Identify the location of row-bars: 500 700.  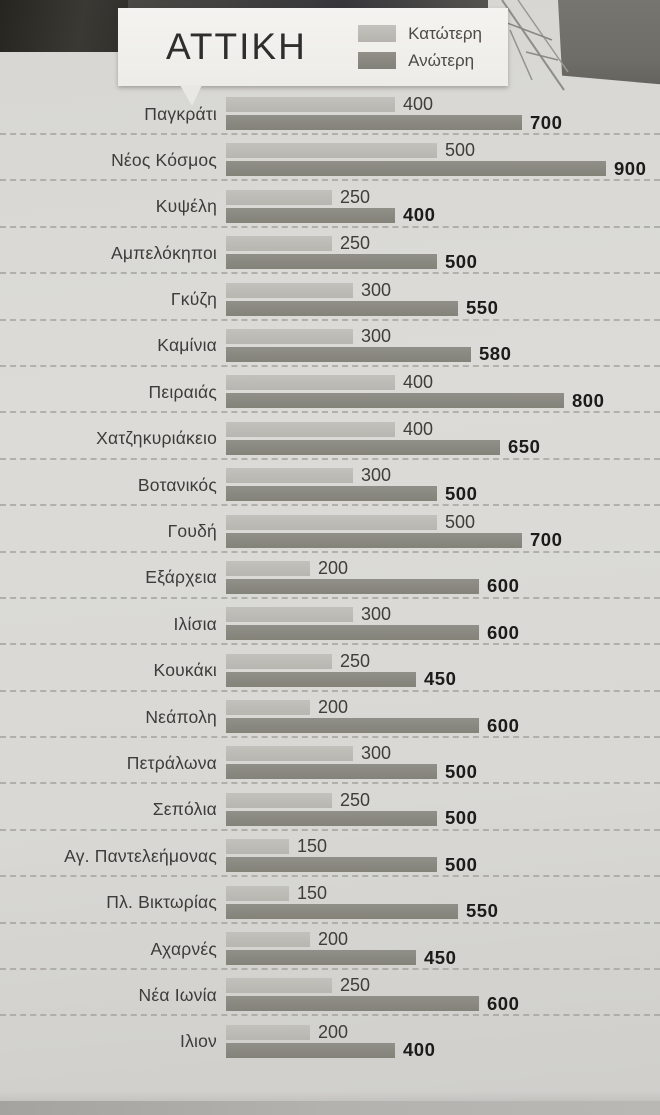
(443, 535).